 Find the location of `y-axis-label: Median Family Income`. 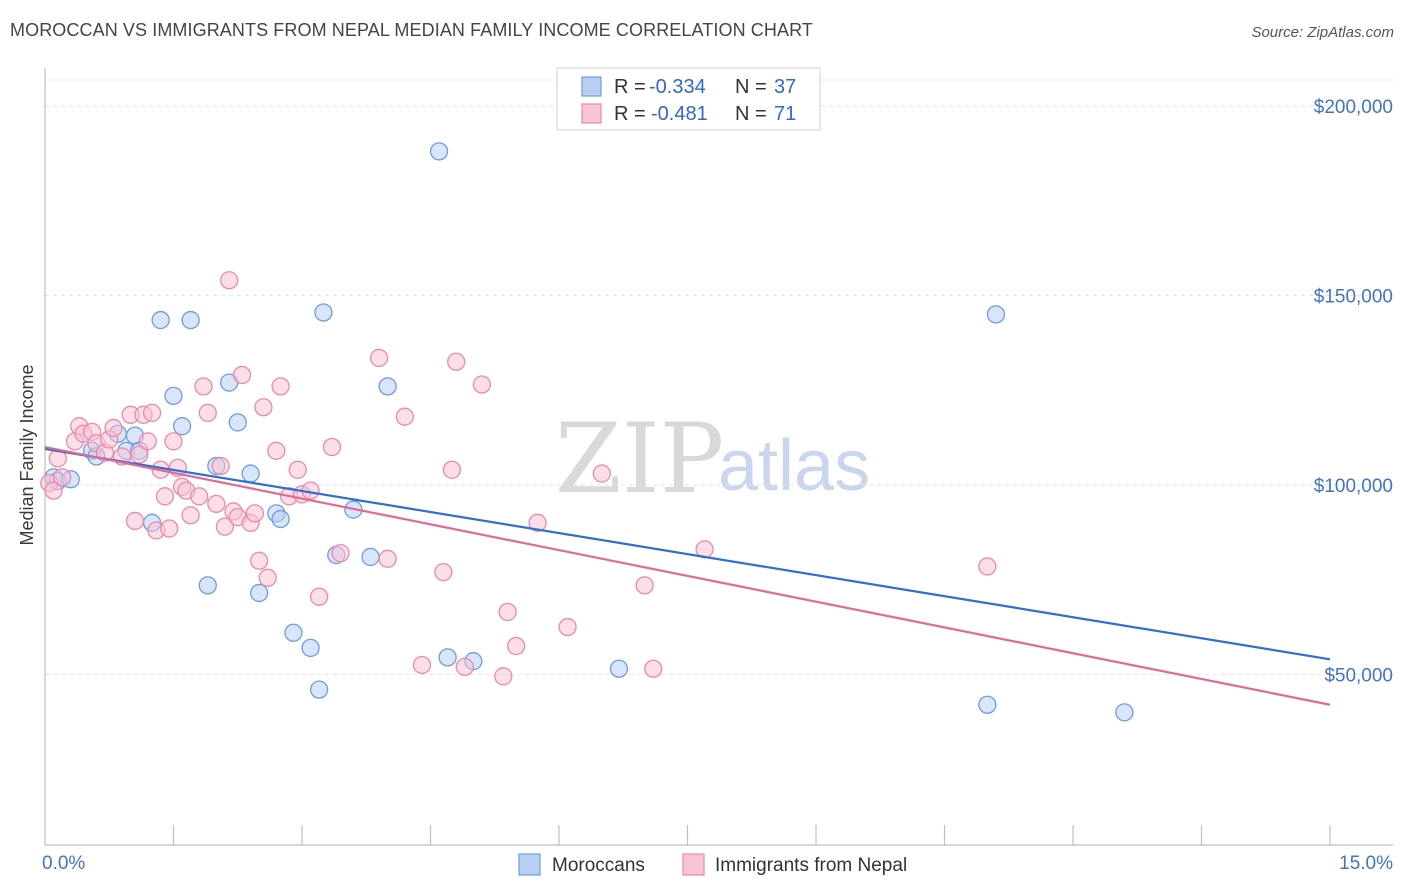

y-axis-label: Median Family Income is located at coordinates (27, 454).